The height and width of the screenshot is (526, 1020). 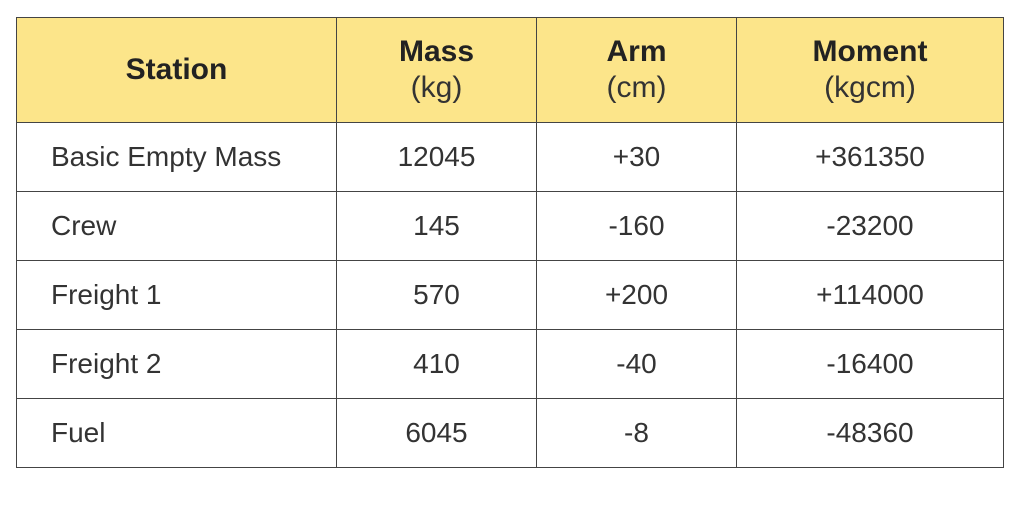 What do you see at coordinates (636, 51) in the screenshot?
I see `header-arm-label: Arm` at bounding box center [636, 51].